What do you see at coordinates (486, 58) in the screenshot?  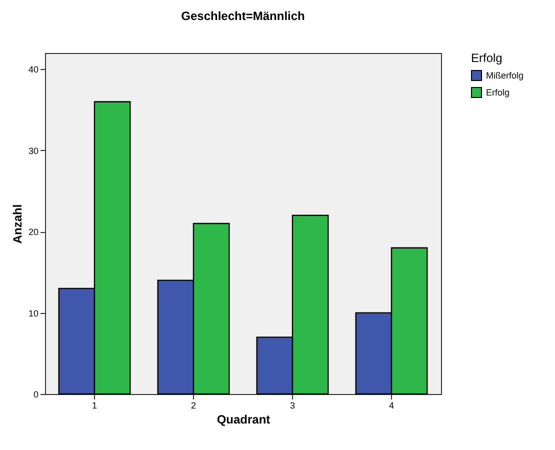 I see `legend-title: Erfolg` at bounding box center [486, 58].